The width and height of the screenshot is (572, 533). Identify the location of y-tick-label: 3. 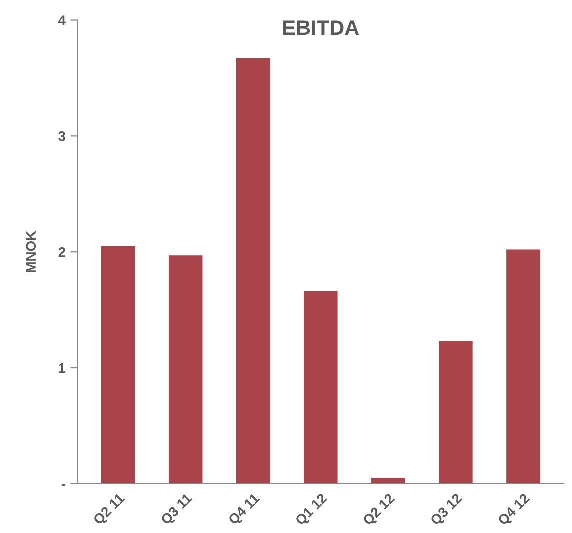
(62, 137).